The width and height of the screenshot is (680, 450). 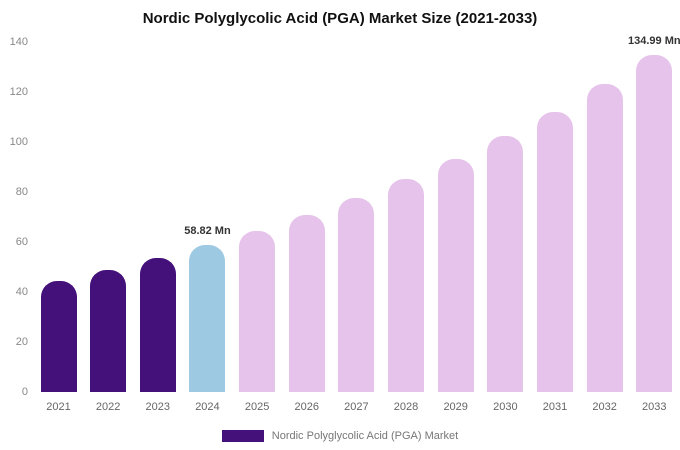 What do you see at coordinates (21, 342) in the screenshot?
I see `y-axis-tick-20: 20` at bounding box center [21, 342].